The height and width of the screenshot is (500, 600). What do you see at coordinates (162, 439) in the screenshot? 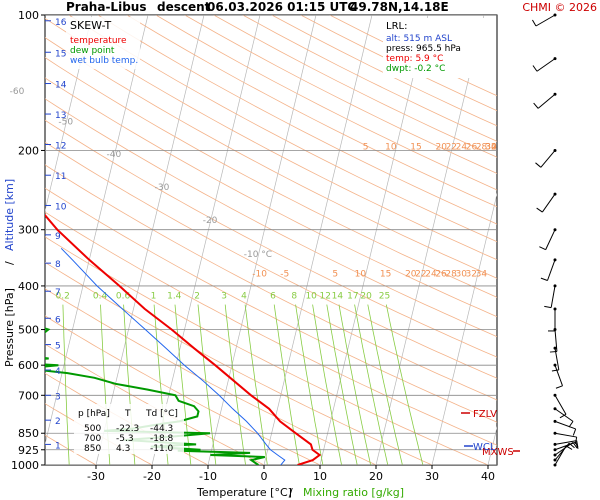
I see `table-cell: -18.8` at bounding box center [162, 439].